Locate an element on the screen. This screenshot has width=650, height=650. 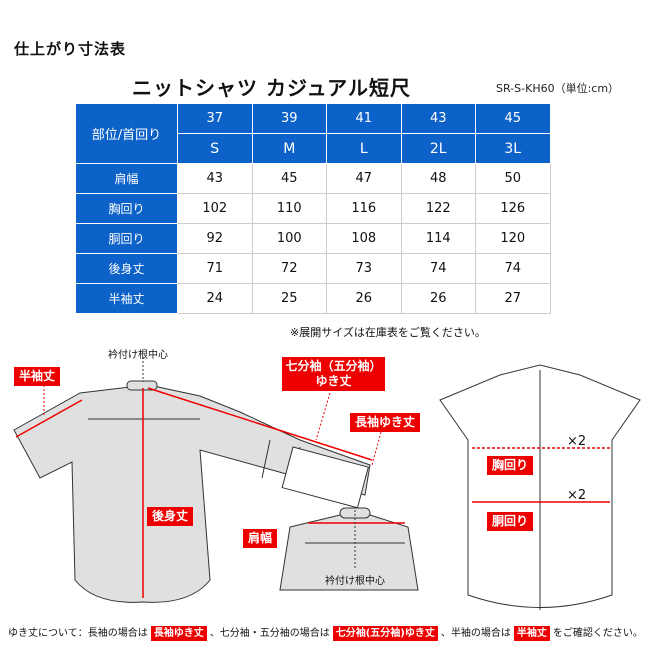
shoulder-label: 肩幅 is located at coordinates (260, 538).